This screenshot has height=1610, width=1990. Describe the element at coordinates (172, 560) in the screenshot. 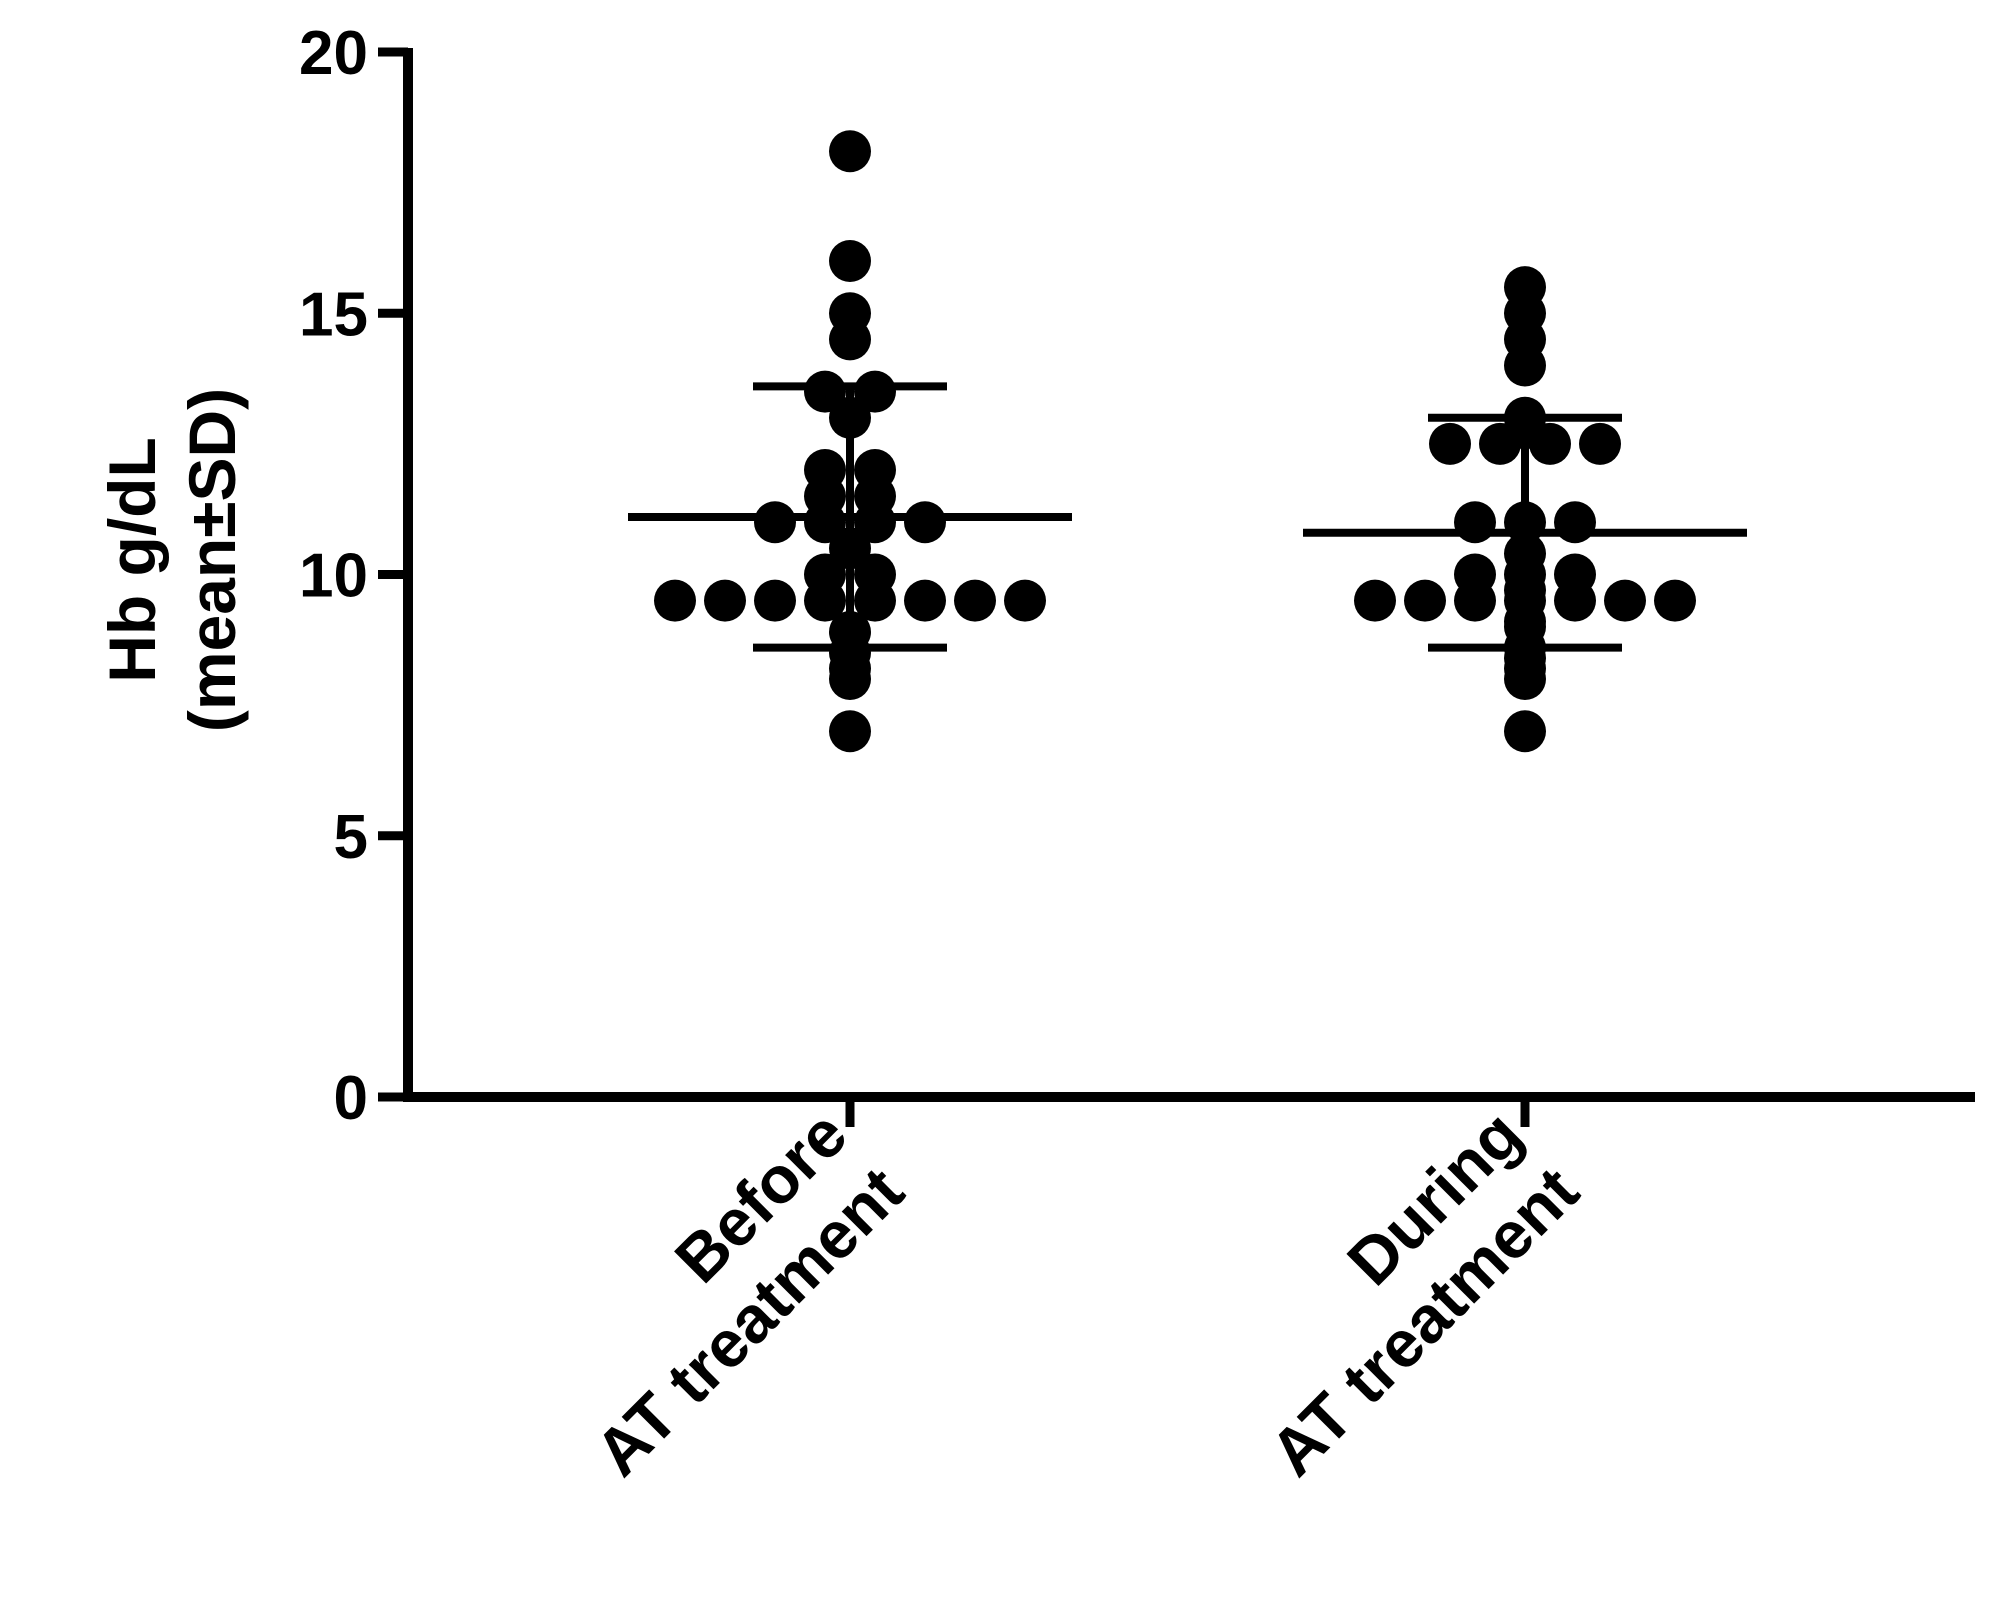

I see `y-axis-title: Hb g/dL (mean±SD)` at that location.